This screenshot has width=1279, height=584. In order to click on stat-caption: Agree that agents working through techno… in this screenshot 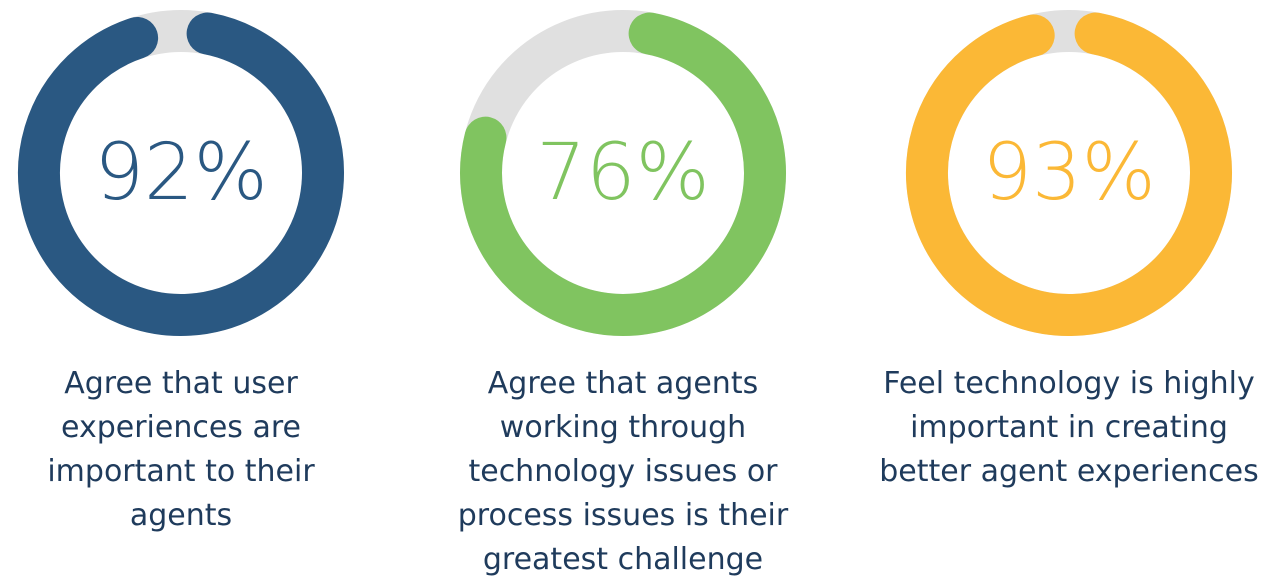, I will do `click(623, 471)`.